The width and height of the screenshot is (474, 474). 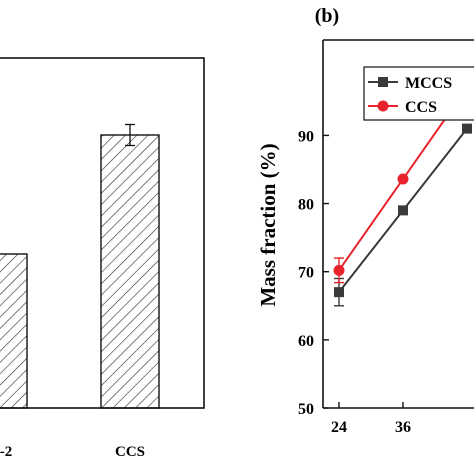 I want to click on panel-a-xtick-0: -2, so click(x=6, y=452).